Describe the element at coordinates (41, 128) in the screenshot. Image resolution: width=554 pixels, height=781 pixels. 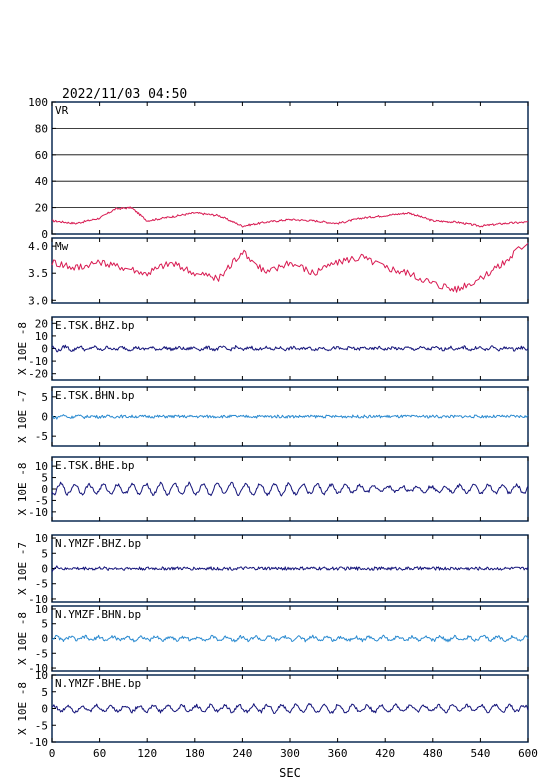
I see `y-tick-label: 80` at that location.